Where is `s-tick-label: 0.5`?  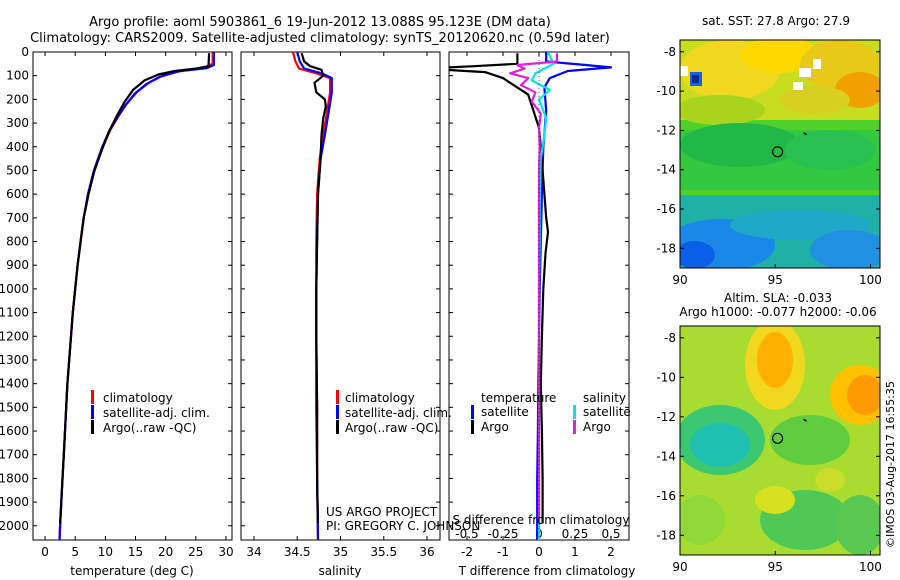
s-tick-label: 0.5 is located at coordinates (610, 534).